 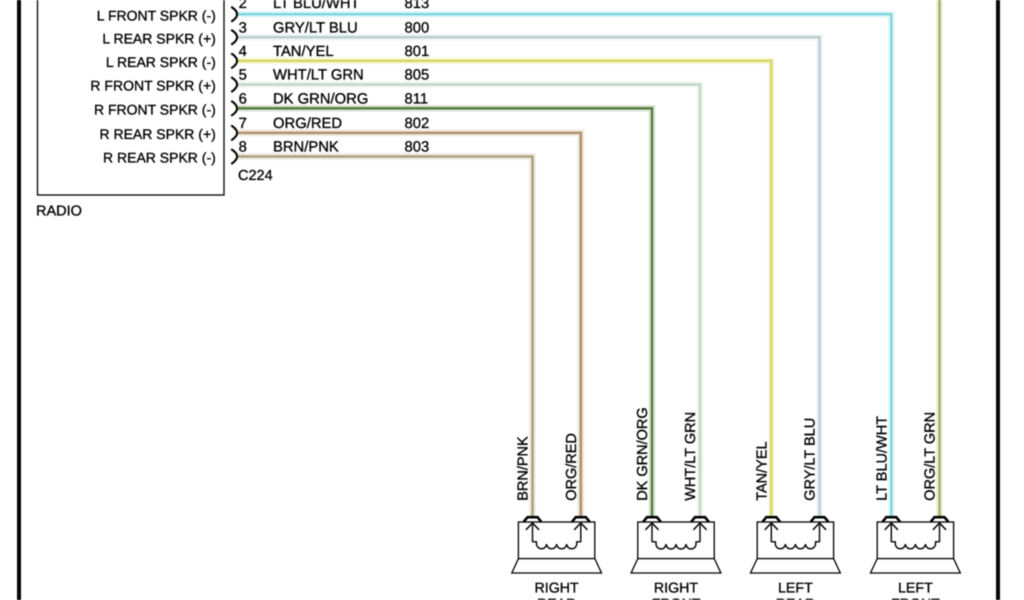 What do you see at coordinates (417, 28) in the screenshot?
I see `svg-text: 800` at bounding box center [417, 28].